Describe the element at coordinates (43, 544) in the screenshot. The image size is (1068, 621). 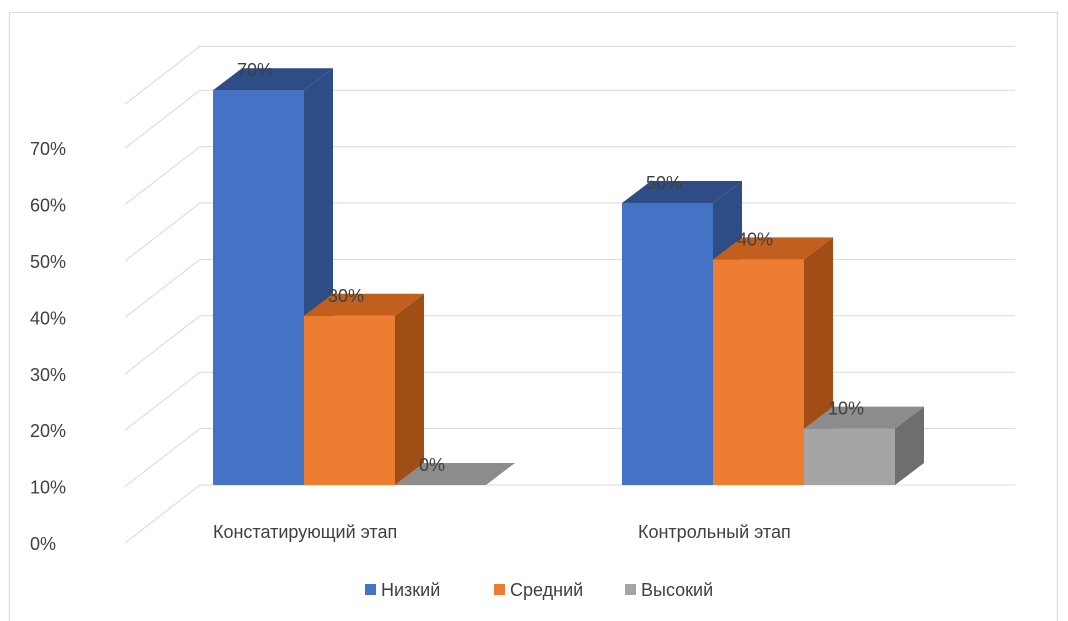
I see `y-tick-label: 0%` at that location.